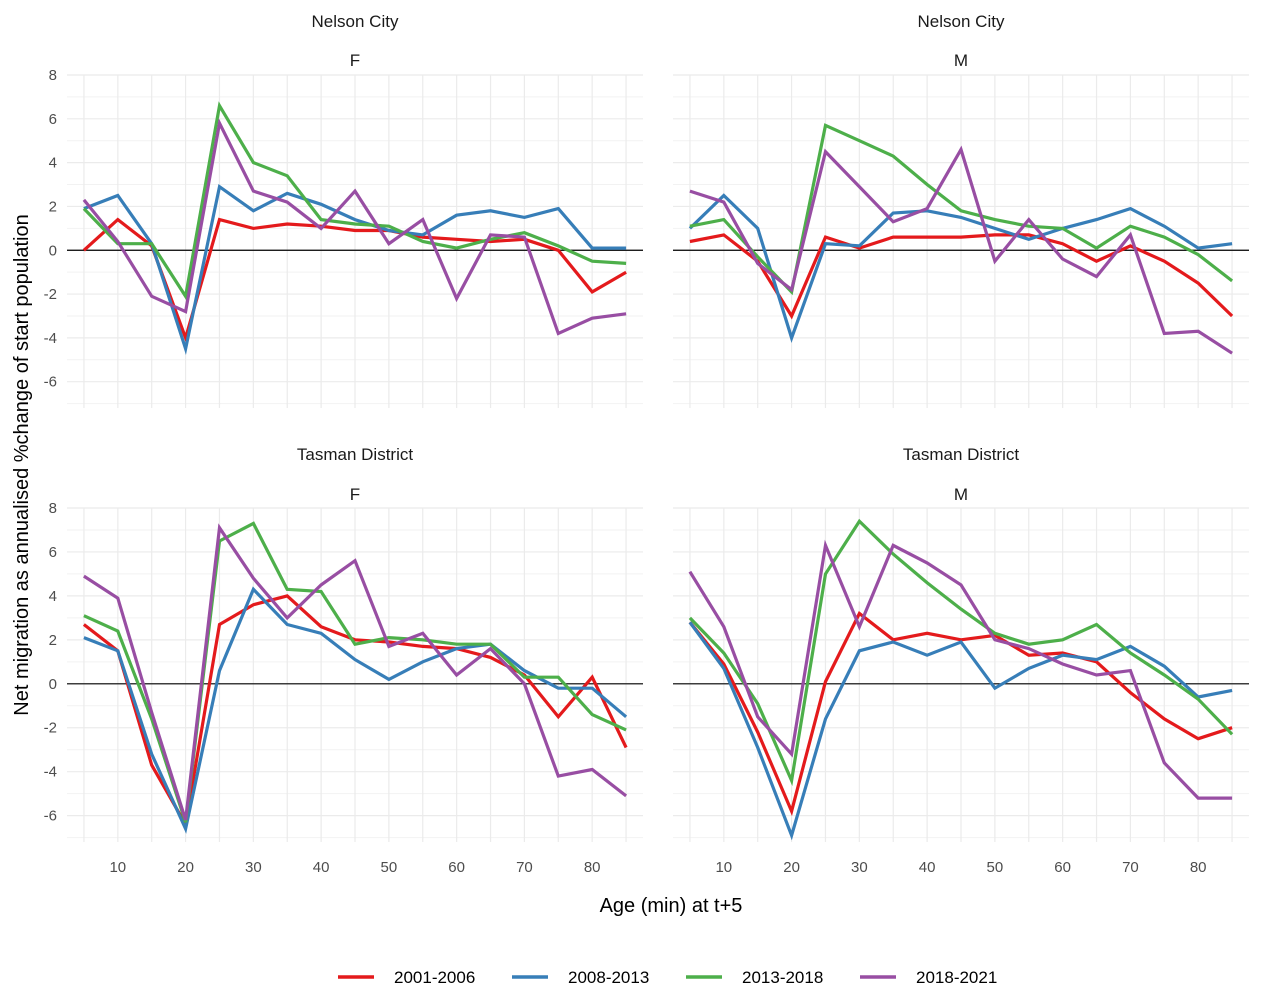  What do you see at coordinates (608, 977) in the screenshot?
I see `legend-label: 2008-2013` at bounding box center [608, 977].